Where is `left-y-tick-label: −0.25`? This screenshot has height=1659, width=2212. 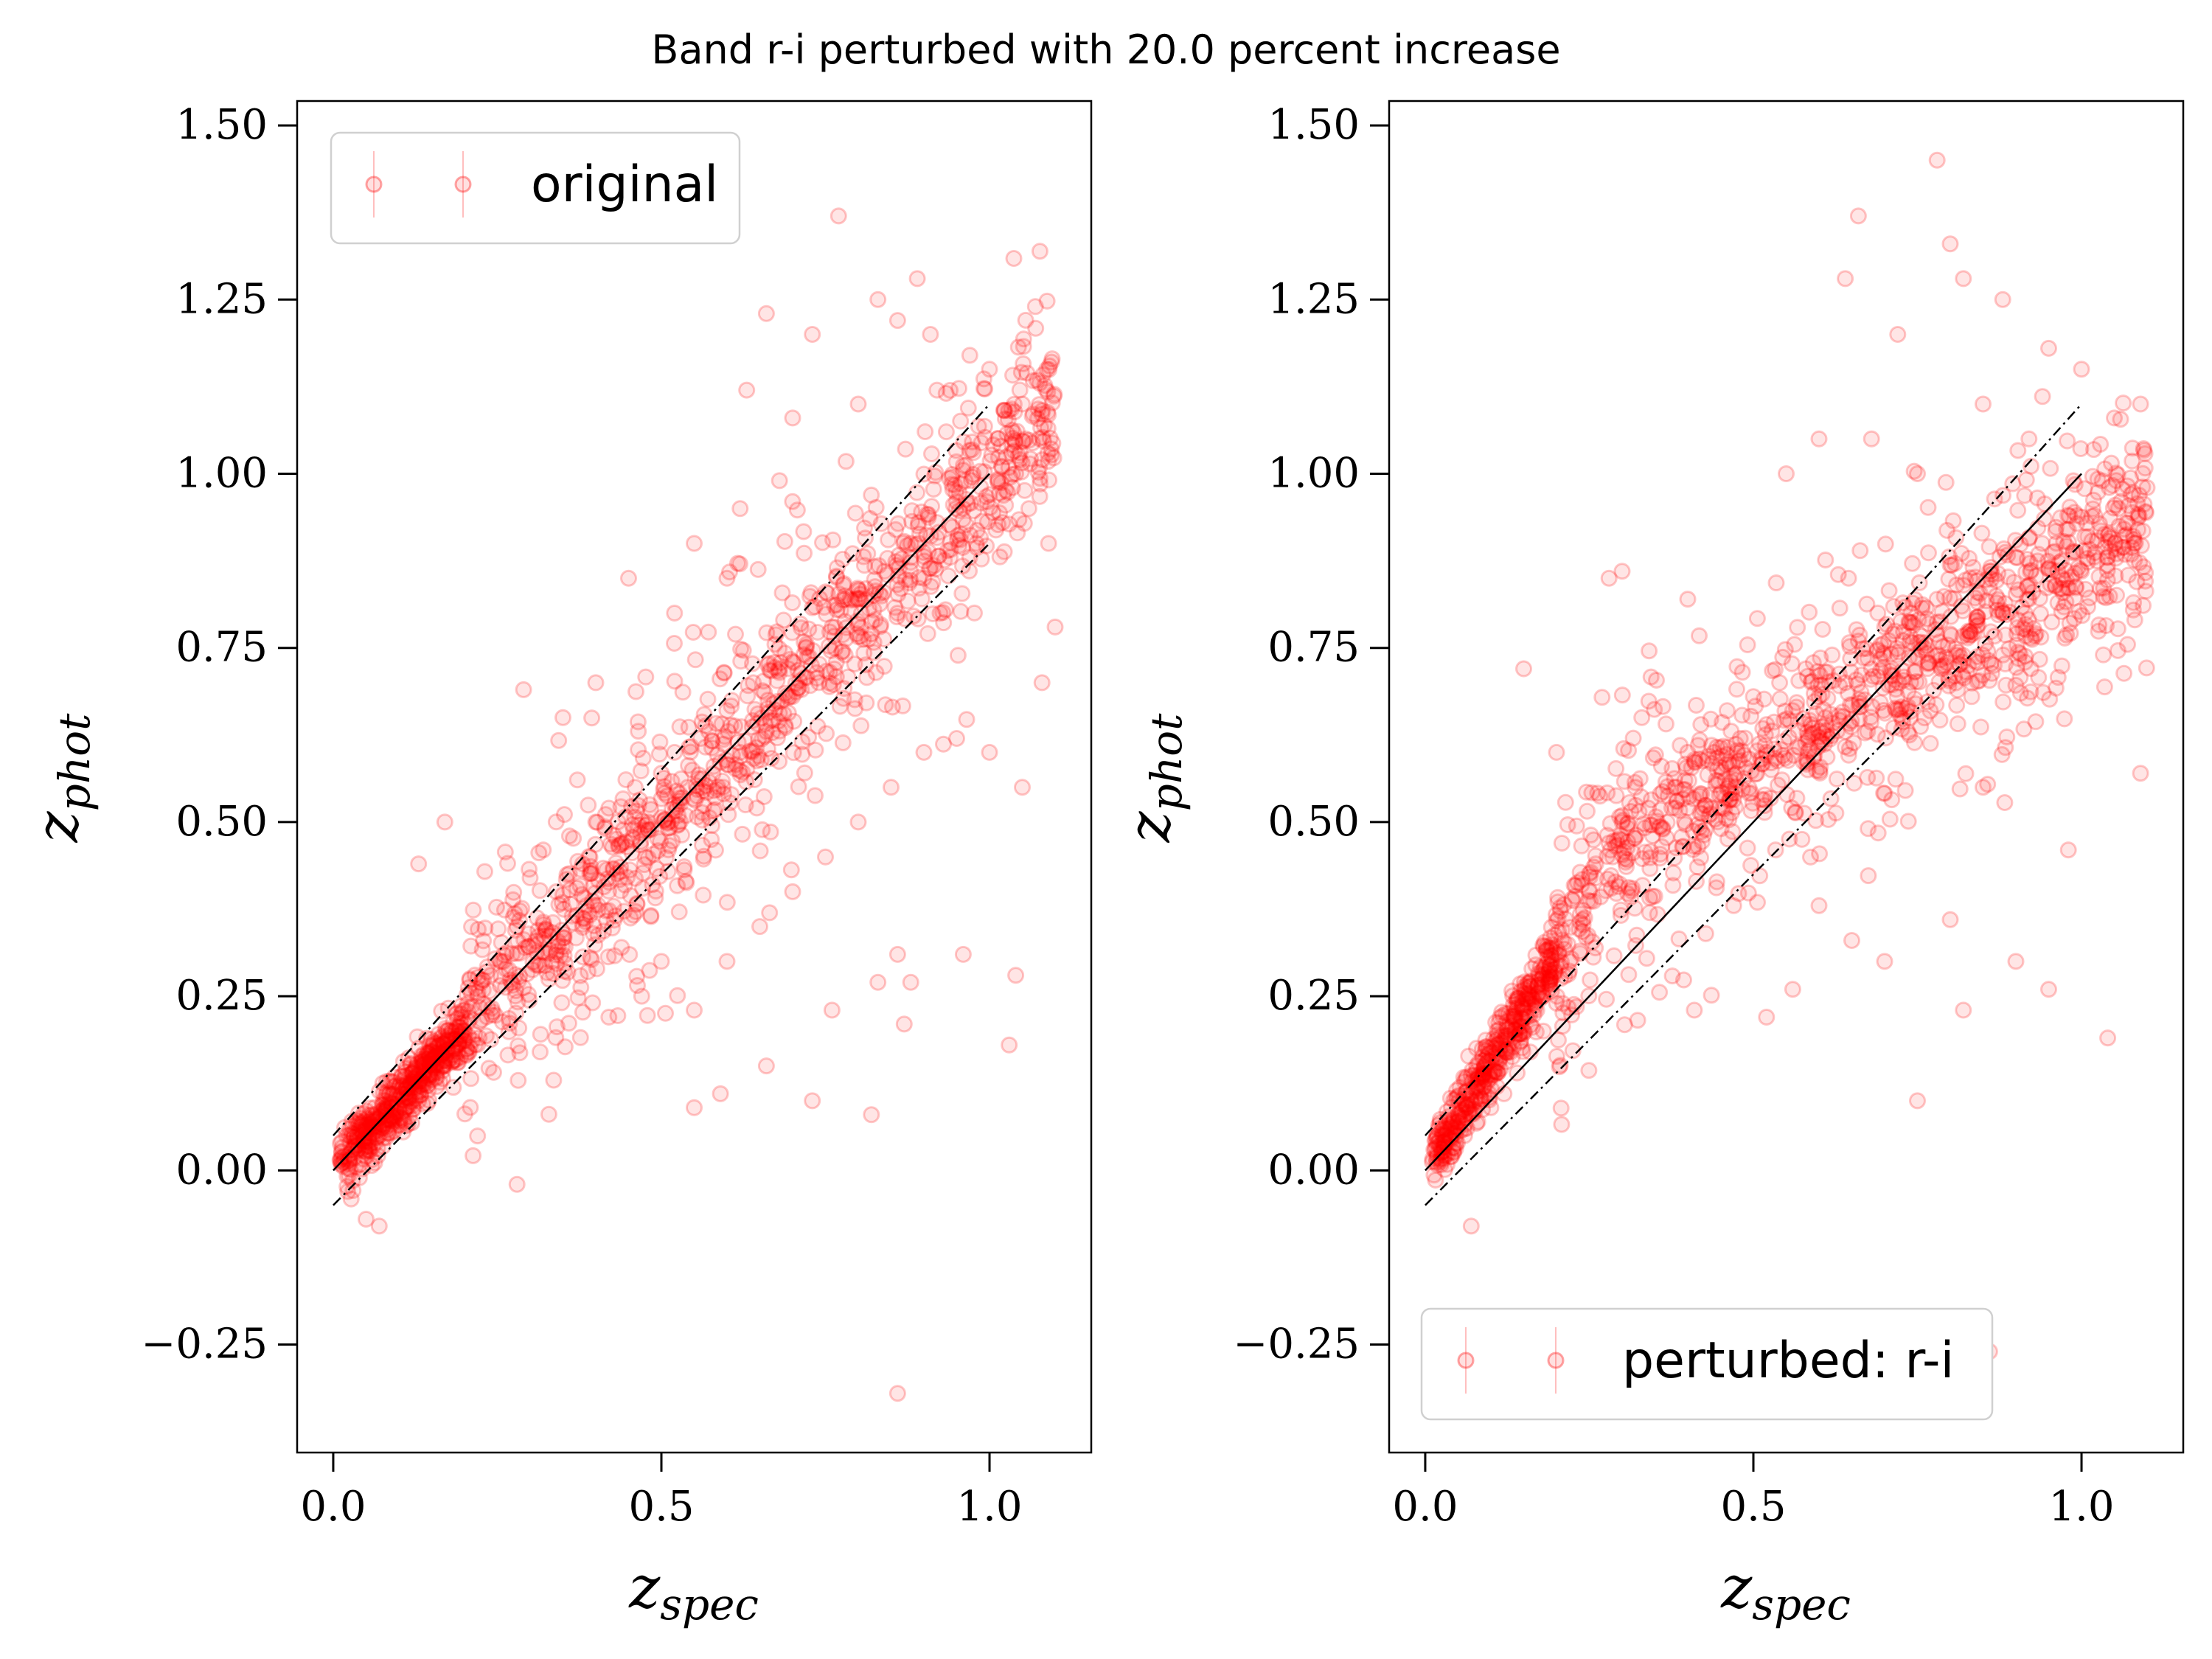
left-y-tick-label: −0.25 is located at coordinates (204, 1344).